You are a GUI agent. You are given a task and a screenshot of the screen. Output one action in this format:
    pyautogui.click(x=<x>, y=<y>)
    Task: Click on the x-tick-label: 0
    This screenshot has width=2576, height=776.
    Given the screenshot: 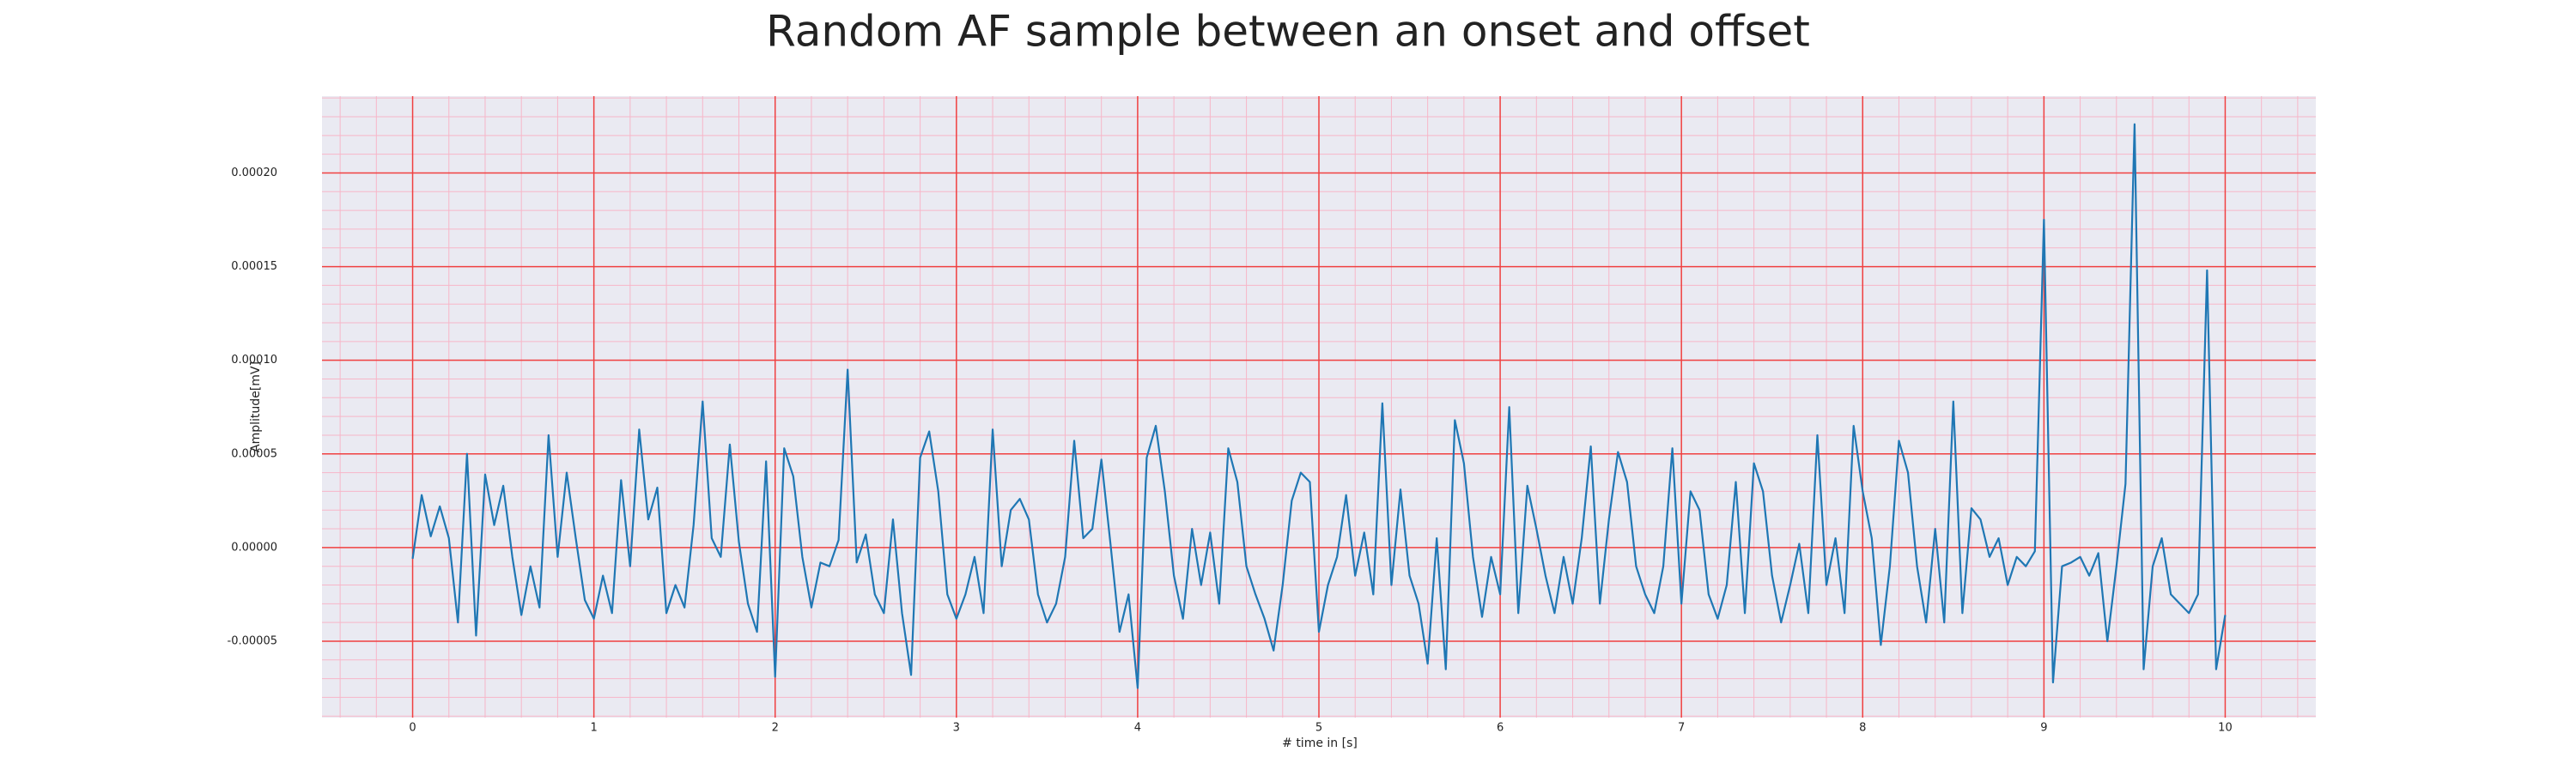 What is the action you would take?
    pyautogui.click(x=412, y=728)
    